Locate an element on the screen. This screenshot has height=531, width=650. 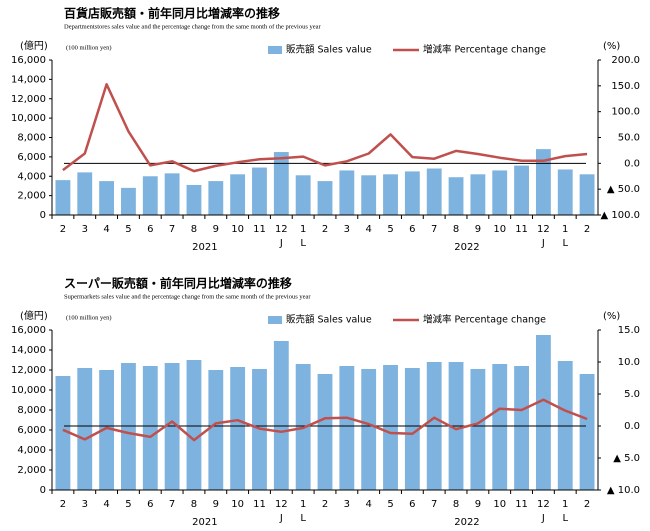
line is located at coordinates (325, 420).